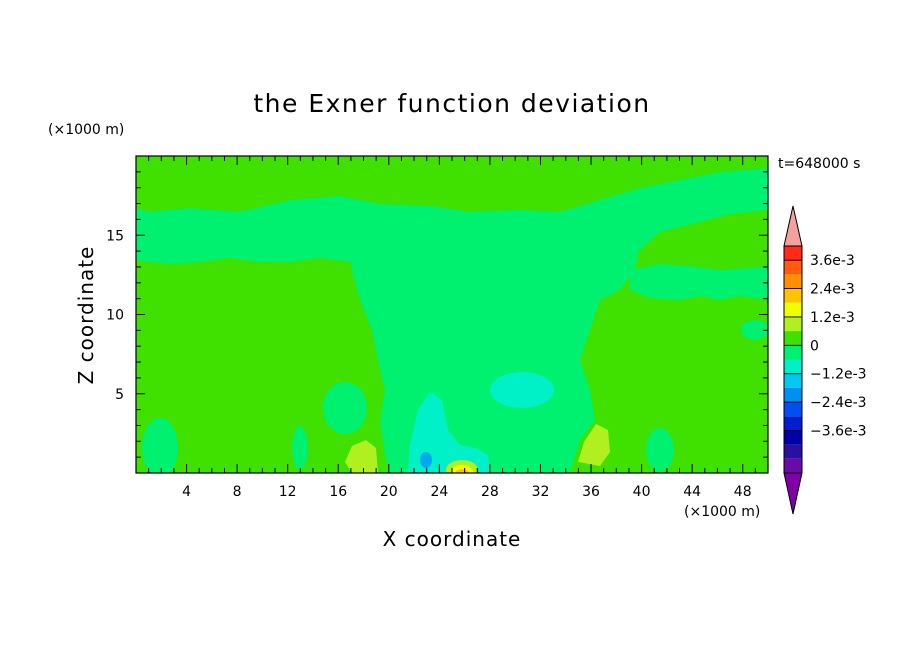  Describe the element at coordinates (439, 492) in the screenshot. I see `x-tick-label: 24` at that location.